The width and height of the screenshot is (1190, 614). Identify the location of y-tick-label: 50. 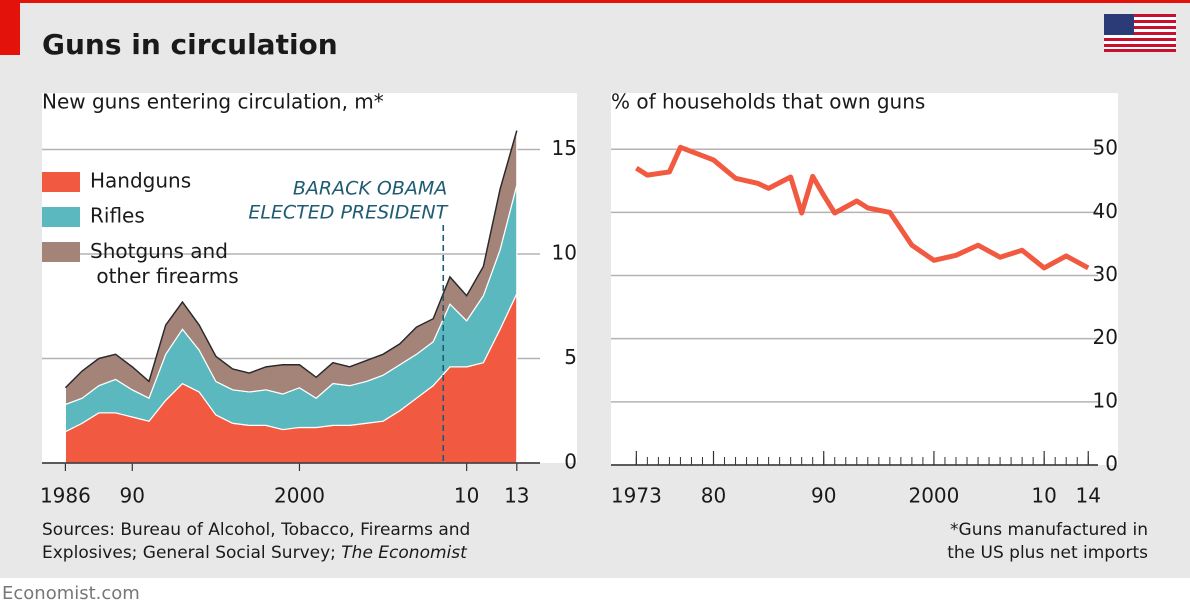
(1105, 148).